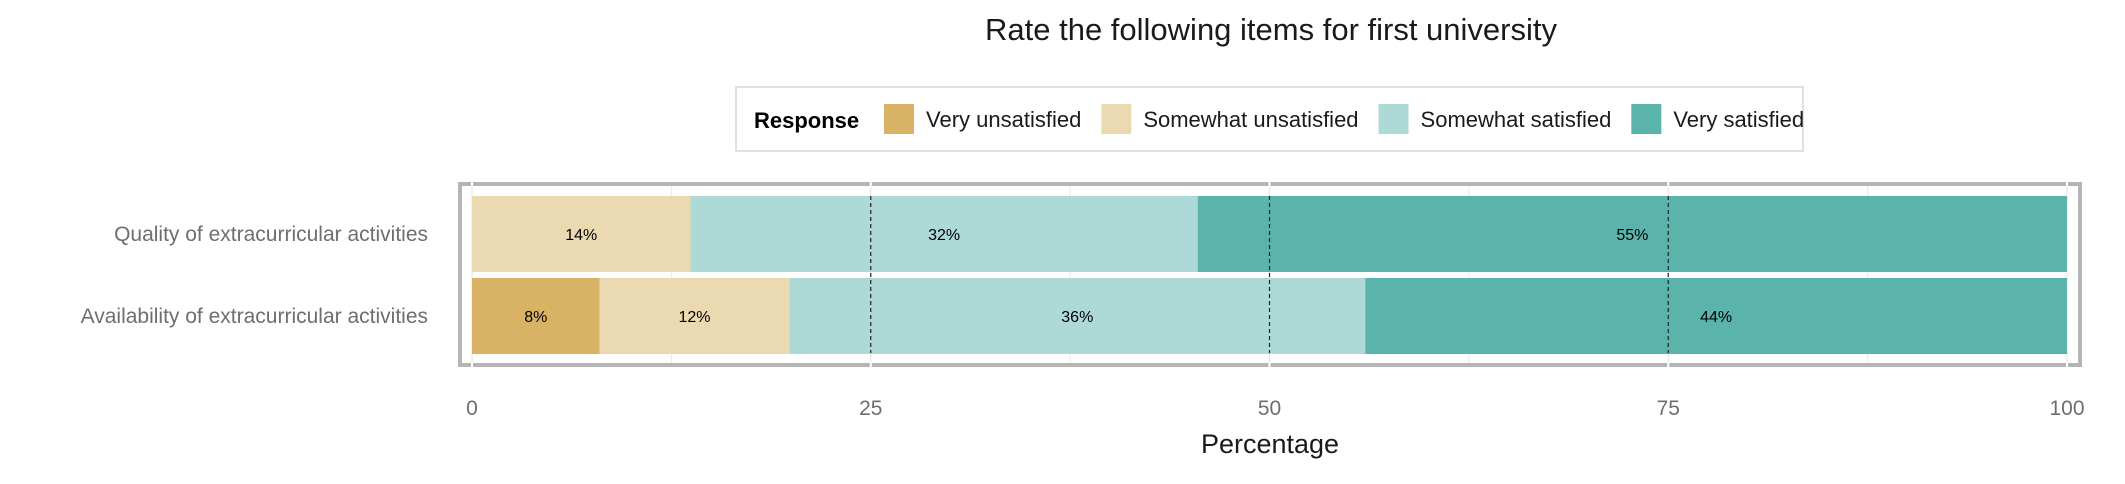  I want to click on data-label: 32%, so click(944, 235).